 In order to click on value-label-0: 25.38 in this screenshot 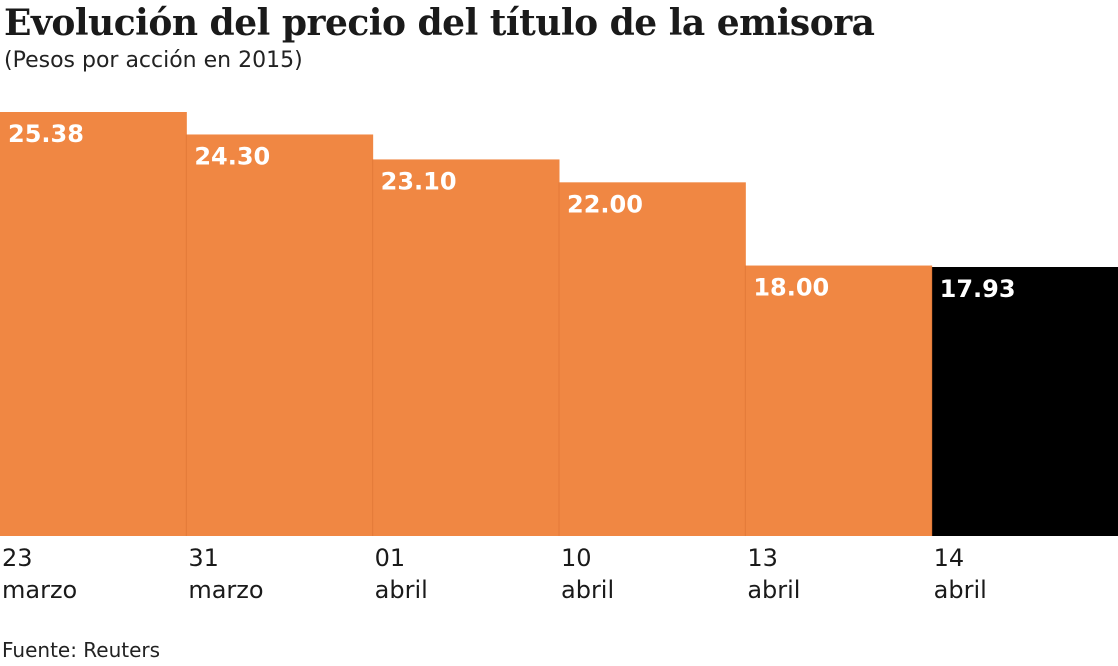, I will do `click(46, 134)`.